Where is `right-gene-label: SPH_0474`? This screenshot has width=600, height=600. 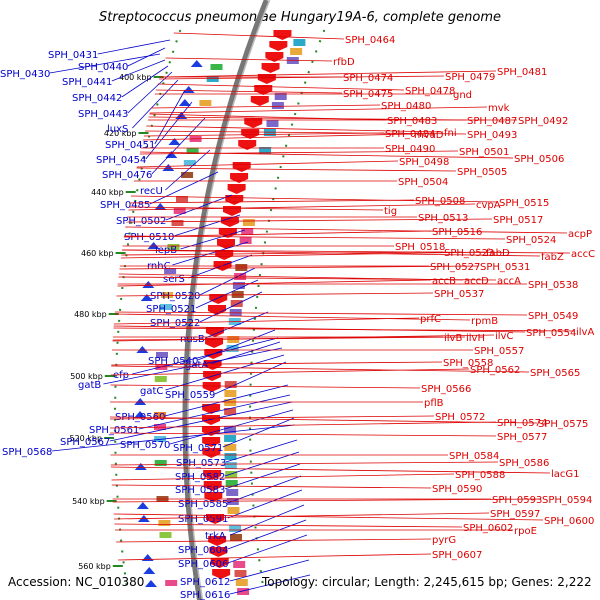
right-gene-label: SPH_0474 is located at coordinates (368, 78).